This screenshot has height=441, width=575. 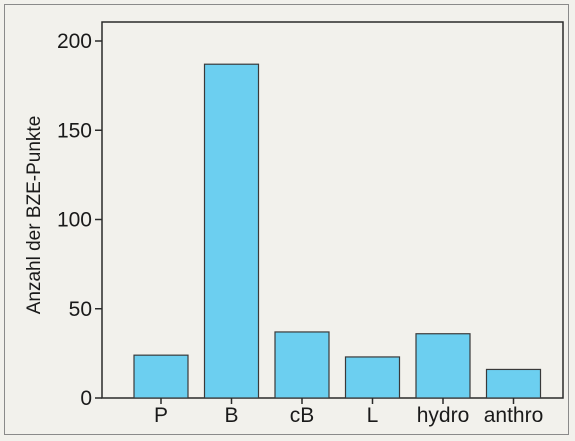 I want to click on y-tick-label: 0, so click(x=86, y=398).